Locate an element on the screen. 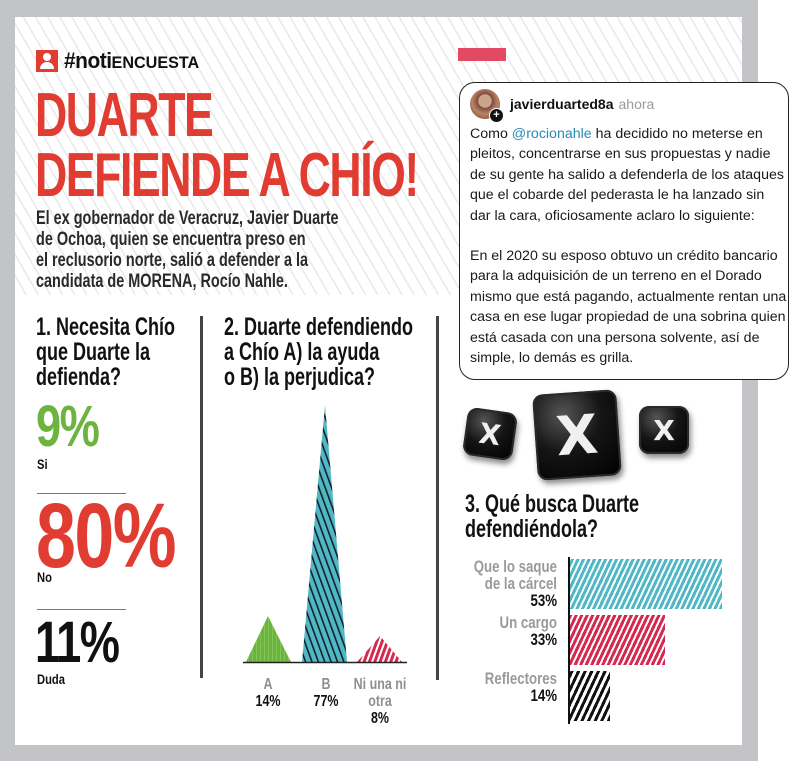  q1-duda-label: Duda is located at coordinates (51, 679).